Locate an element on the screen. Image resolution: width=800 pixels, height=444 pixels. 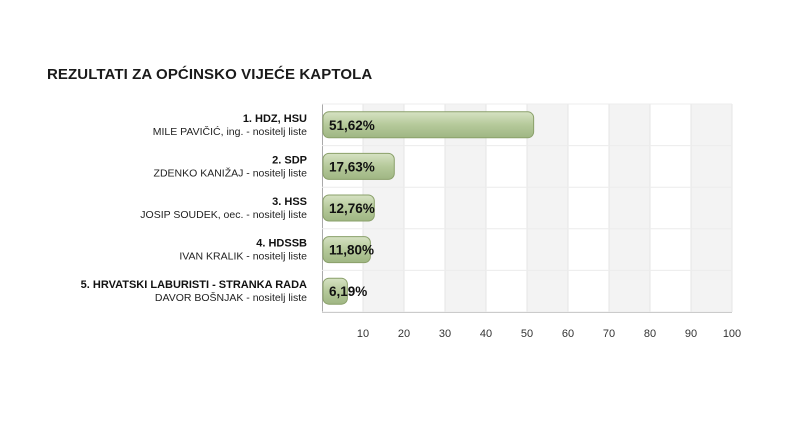
x-tick-label: 80 is located at coordinates (650, 334).